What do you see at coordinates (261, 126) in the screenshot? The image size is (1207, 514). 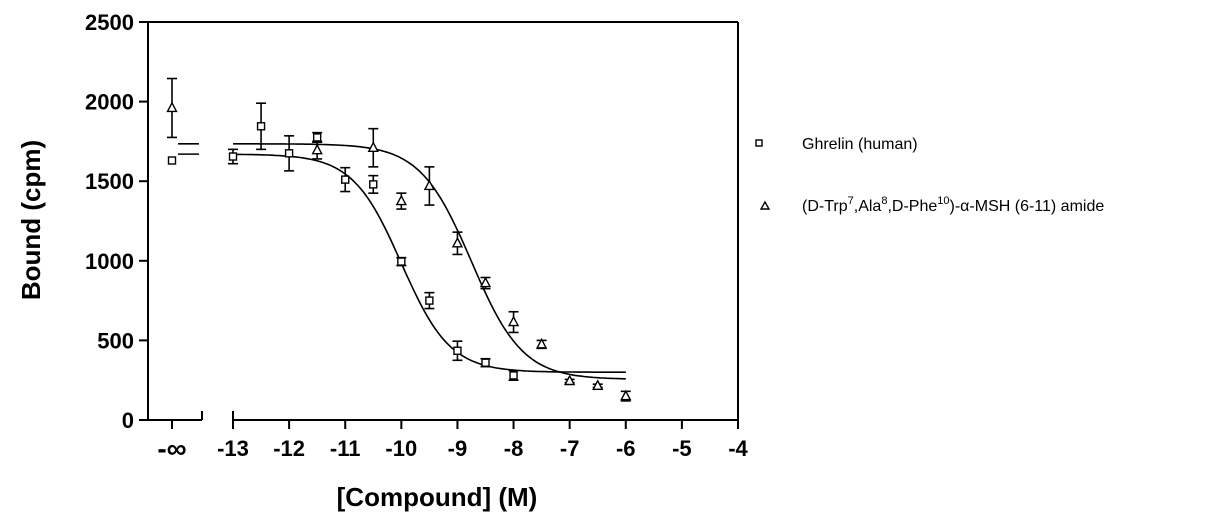 I see `data-point-s0-p1` at bounding box center [261, 126].